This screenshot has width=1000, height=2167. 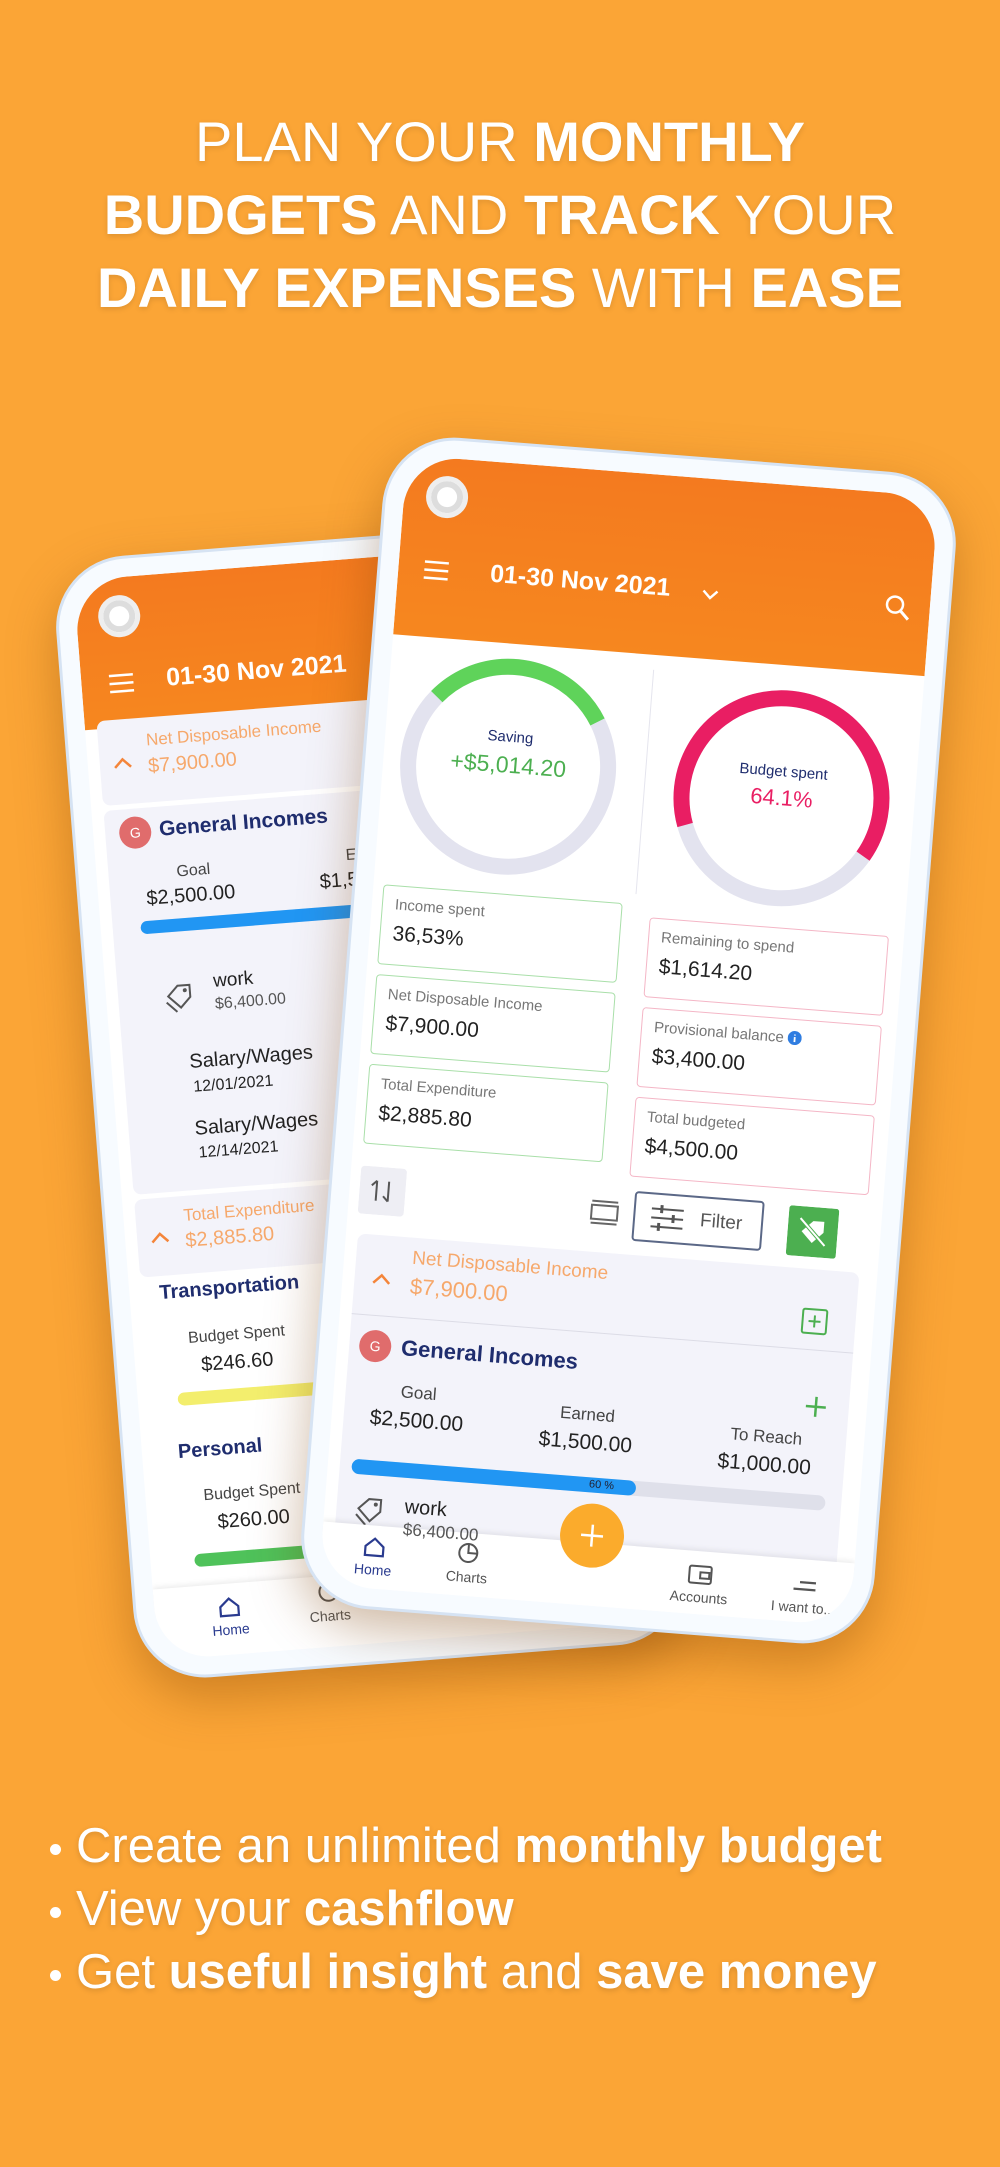 What do you see at coordinates (486, 1113) in the screenshot?
I see `stat-card: Total Expenditure $2,885.80` at bounding box center [486, 1113].